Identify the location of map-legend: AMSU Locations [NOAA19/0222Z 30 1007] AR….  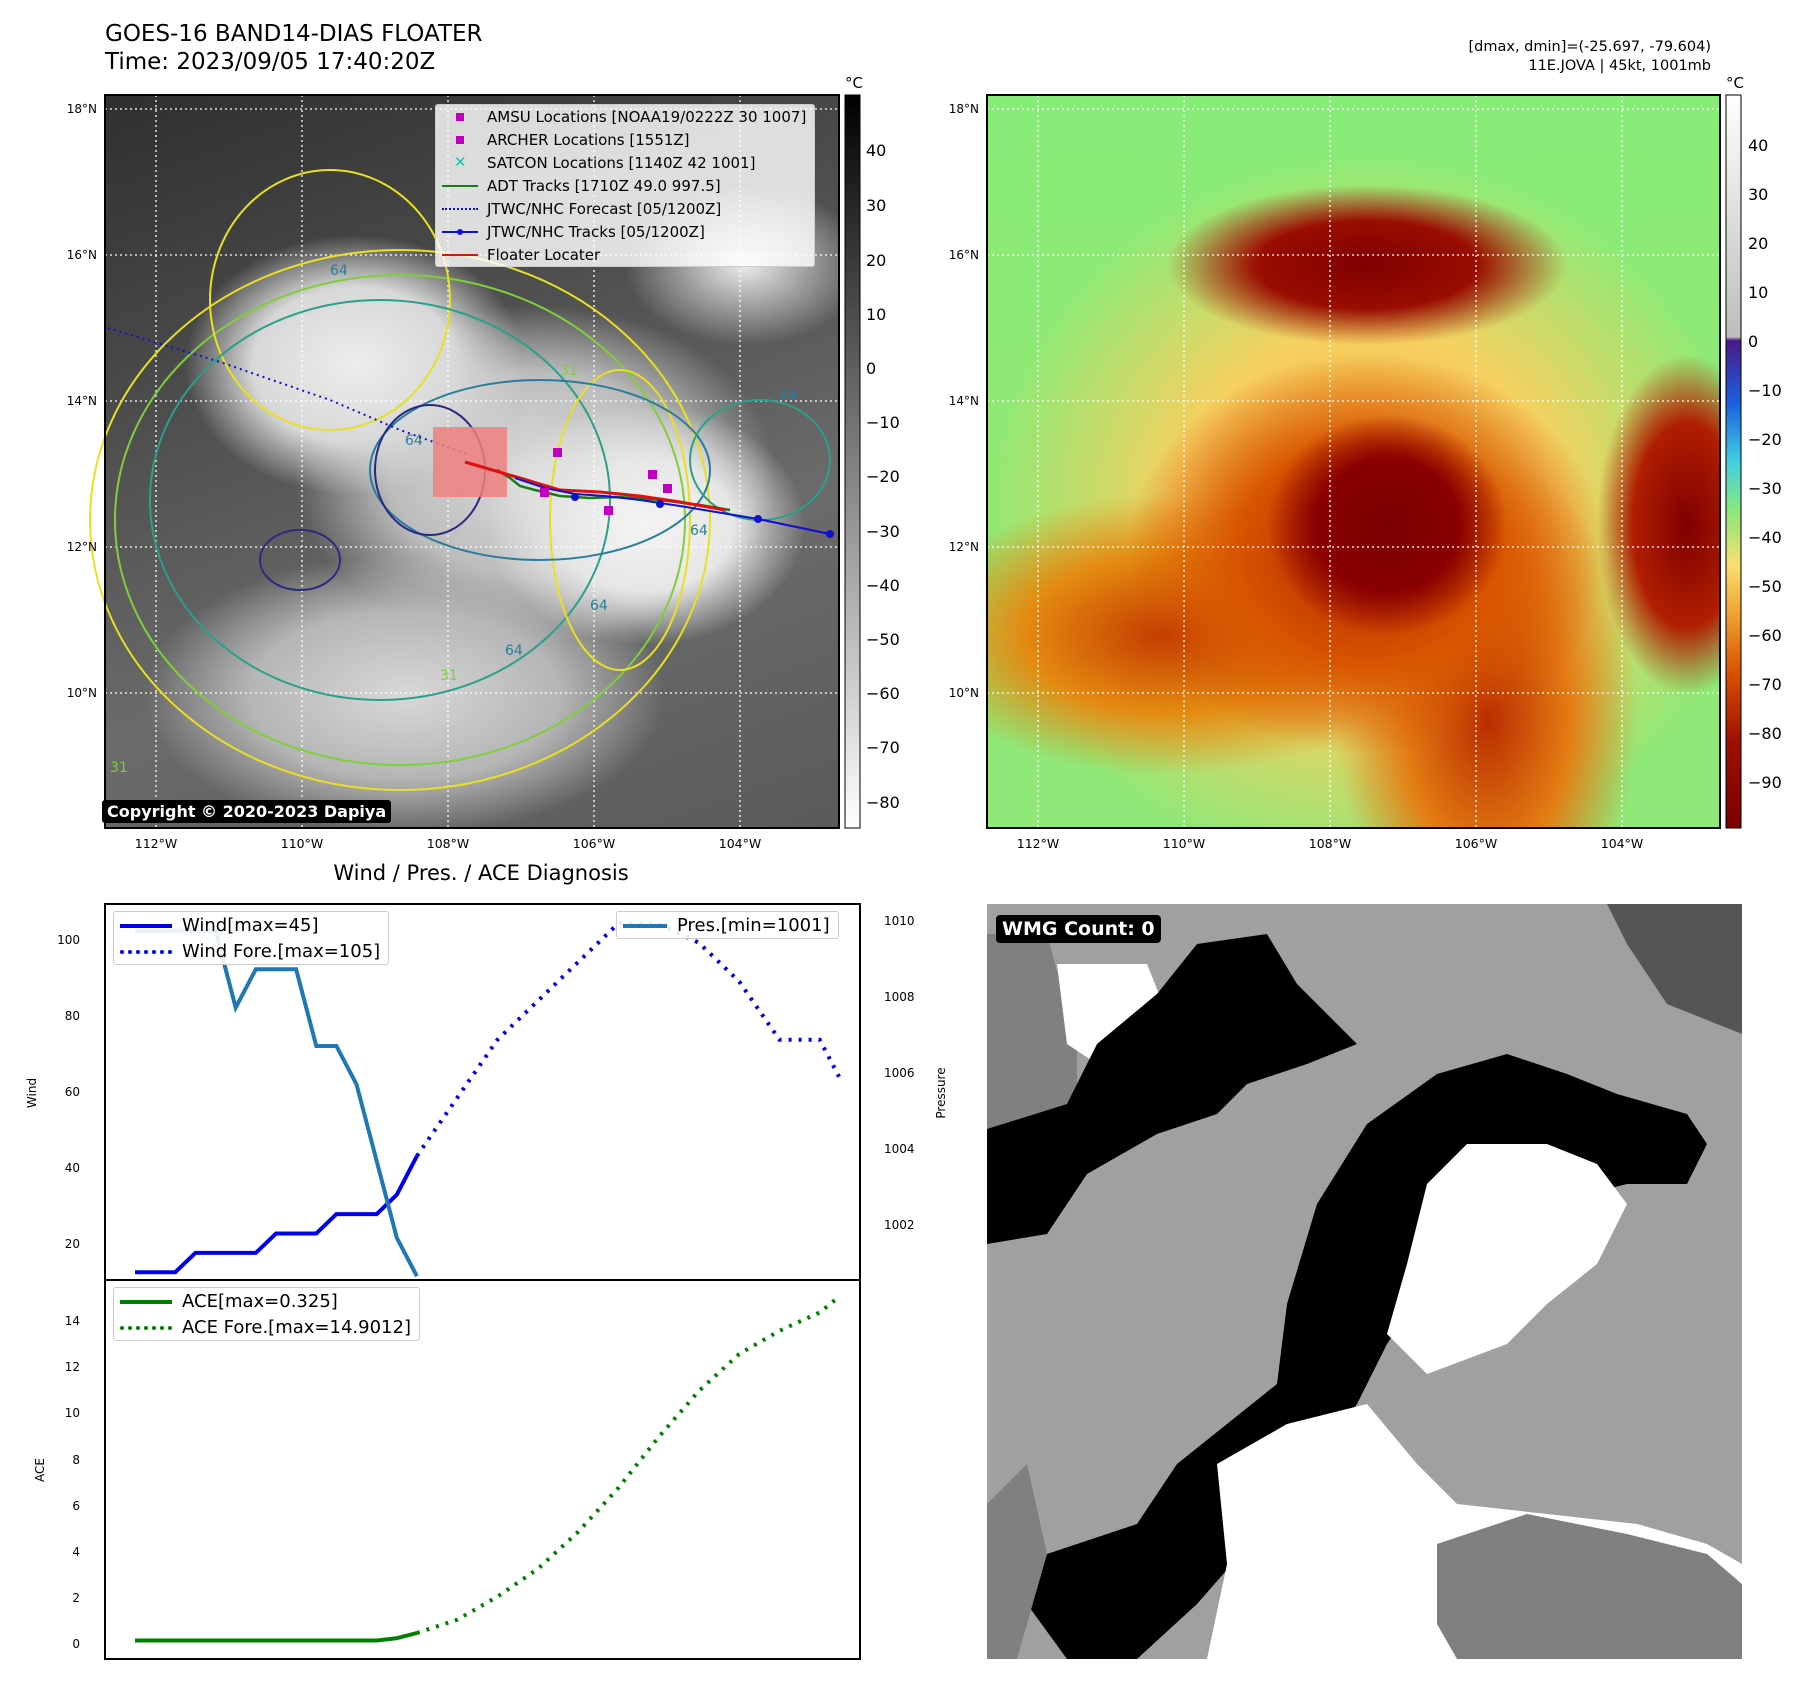
(625, 185).